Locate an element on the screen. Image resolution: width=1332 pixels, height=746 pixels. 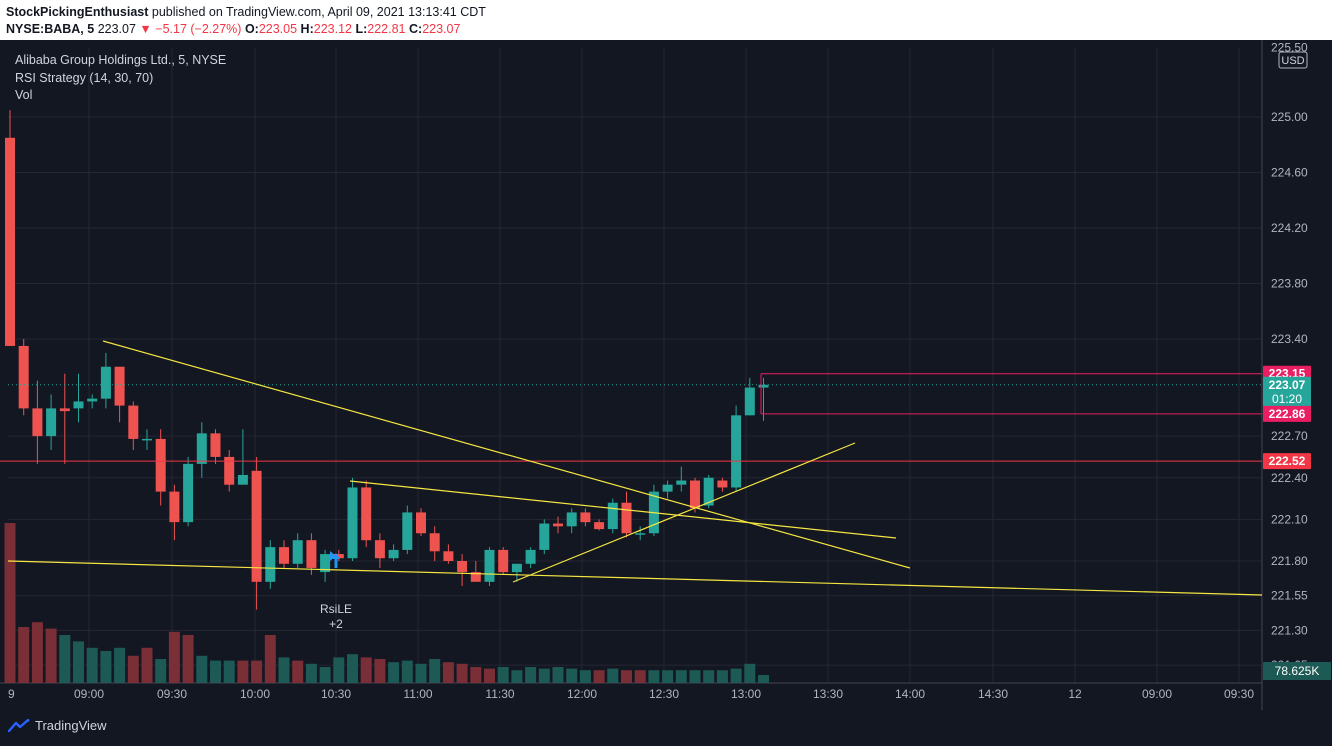
y-tick-label: 221.30 is located at coordinates (1289, 630).